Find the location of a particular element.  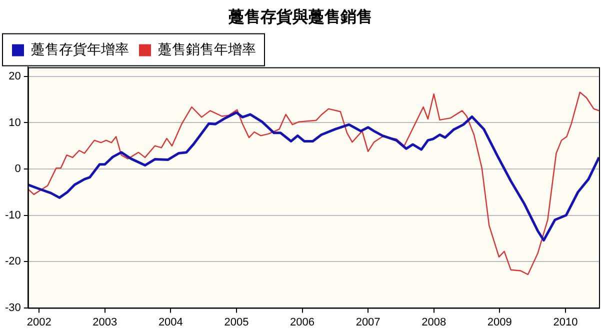

x-tick-label: 2002 is located at coordinates (39, 322).